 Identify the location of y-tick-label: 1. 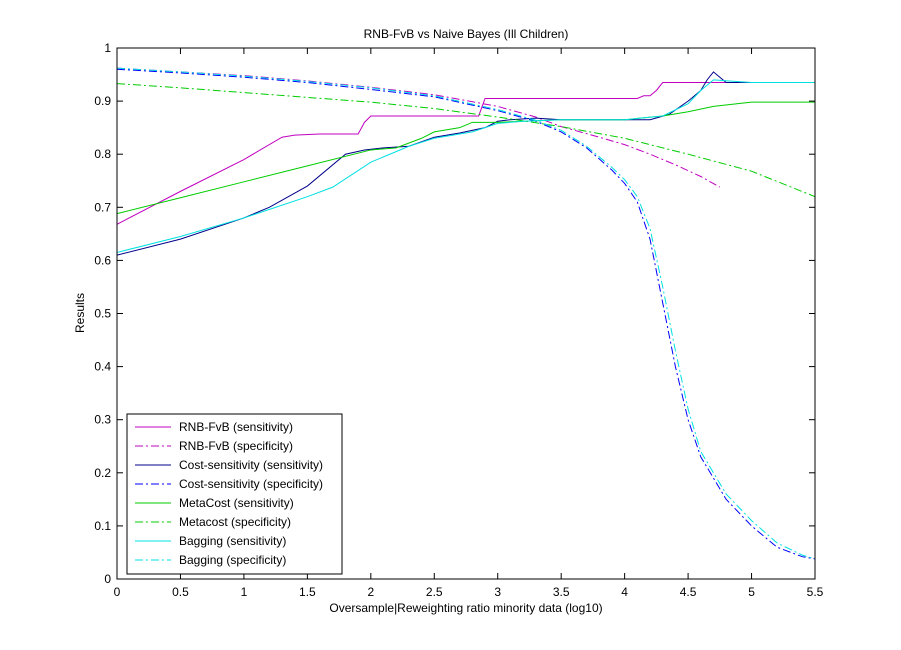
(107, 48).